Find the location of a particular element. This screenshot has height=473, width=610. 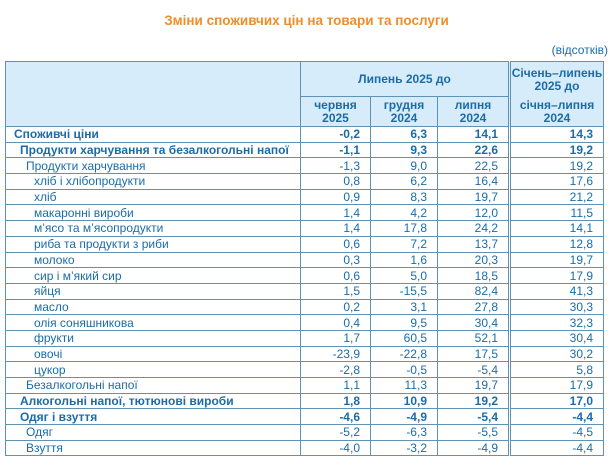

table-row: фрукти 1,7 60,5 52,1 30,4 is located at coordinates (305, 338).